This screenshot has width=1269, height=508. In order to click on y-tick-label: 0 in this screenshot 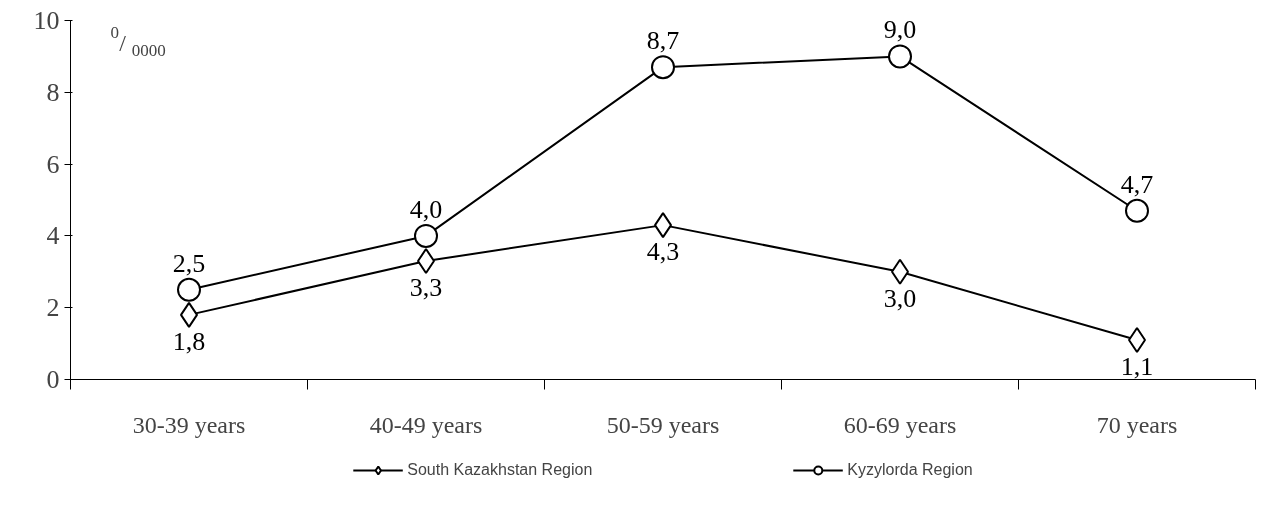, I will do `click(53, 379)`.